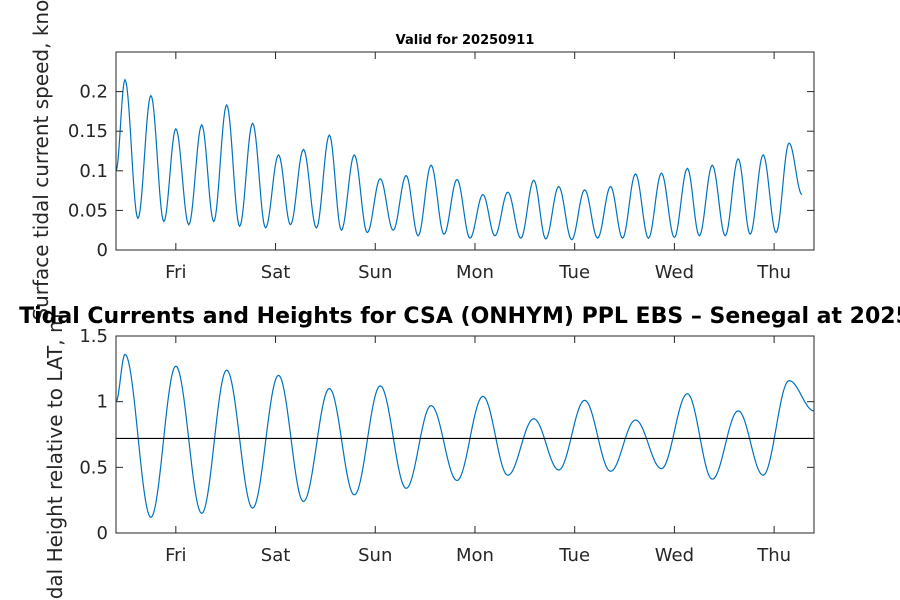  I want to click on tidal-height-y-tick-label: 0.5, so click(93, 467).